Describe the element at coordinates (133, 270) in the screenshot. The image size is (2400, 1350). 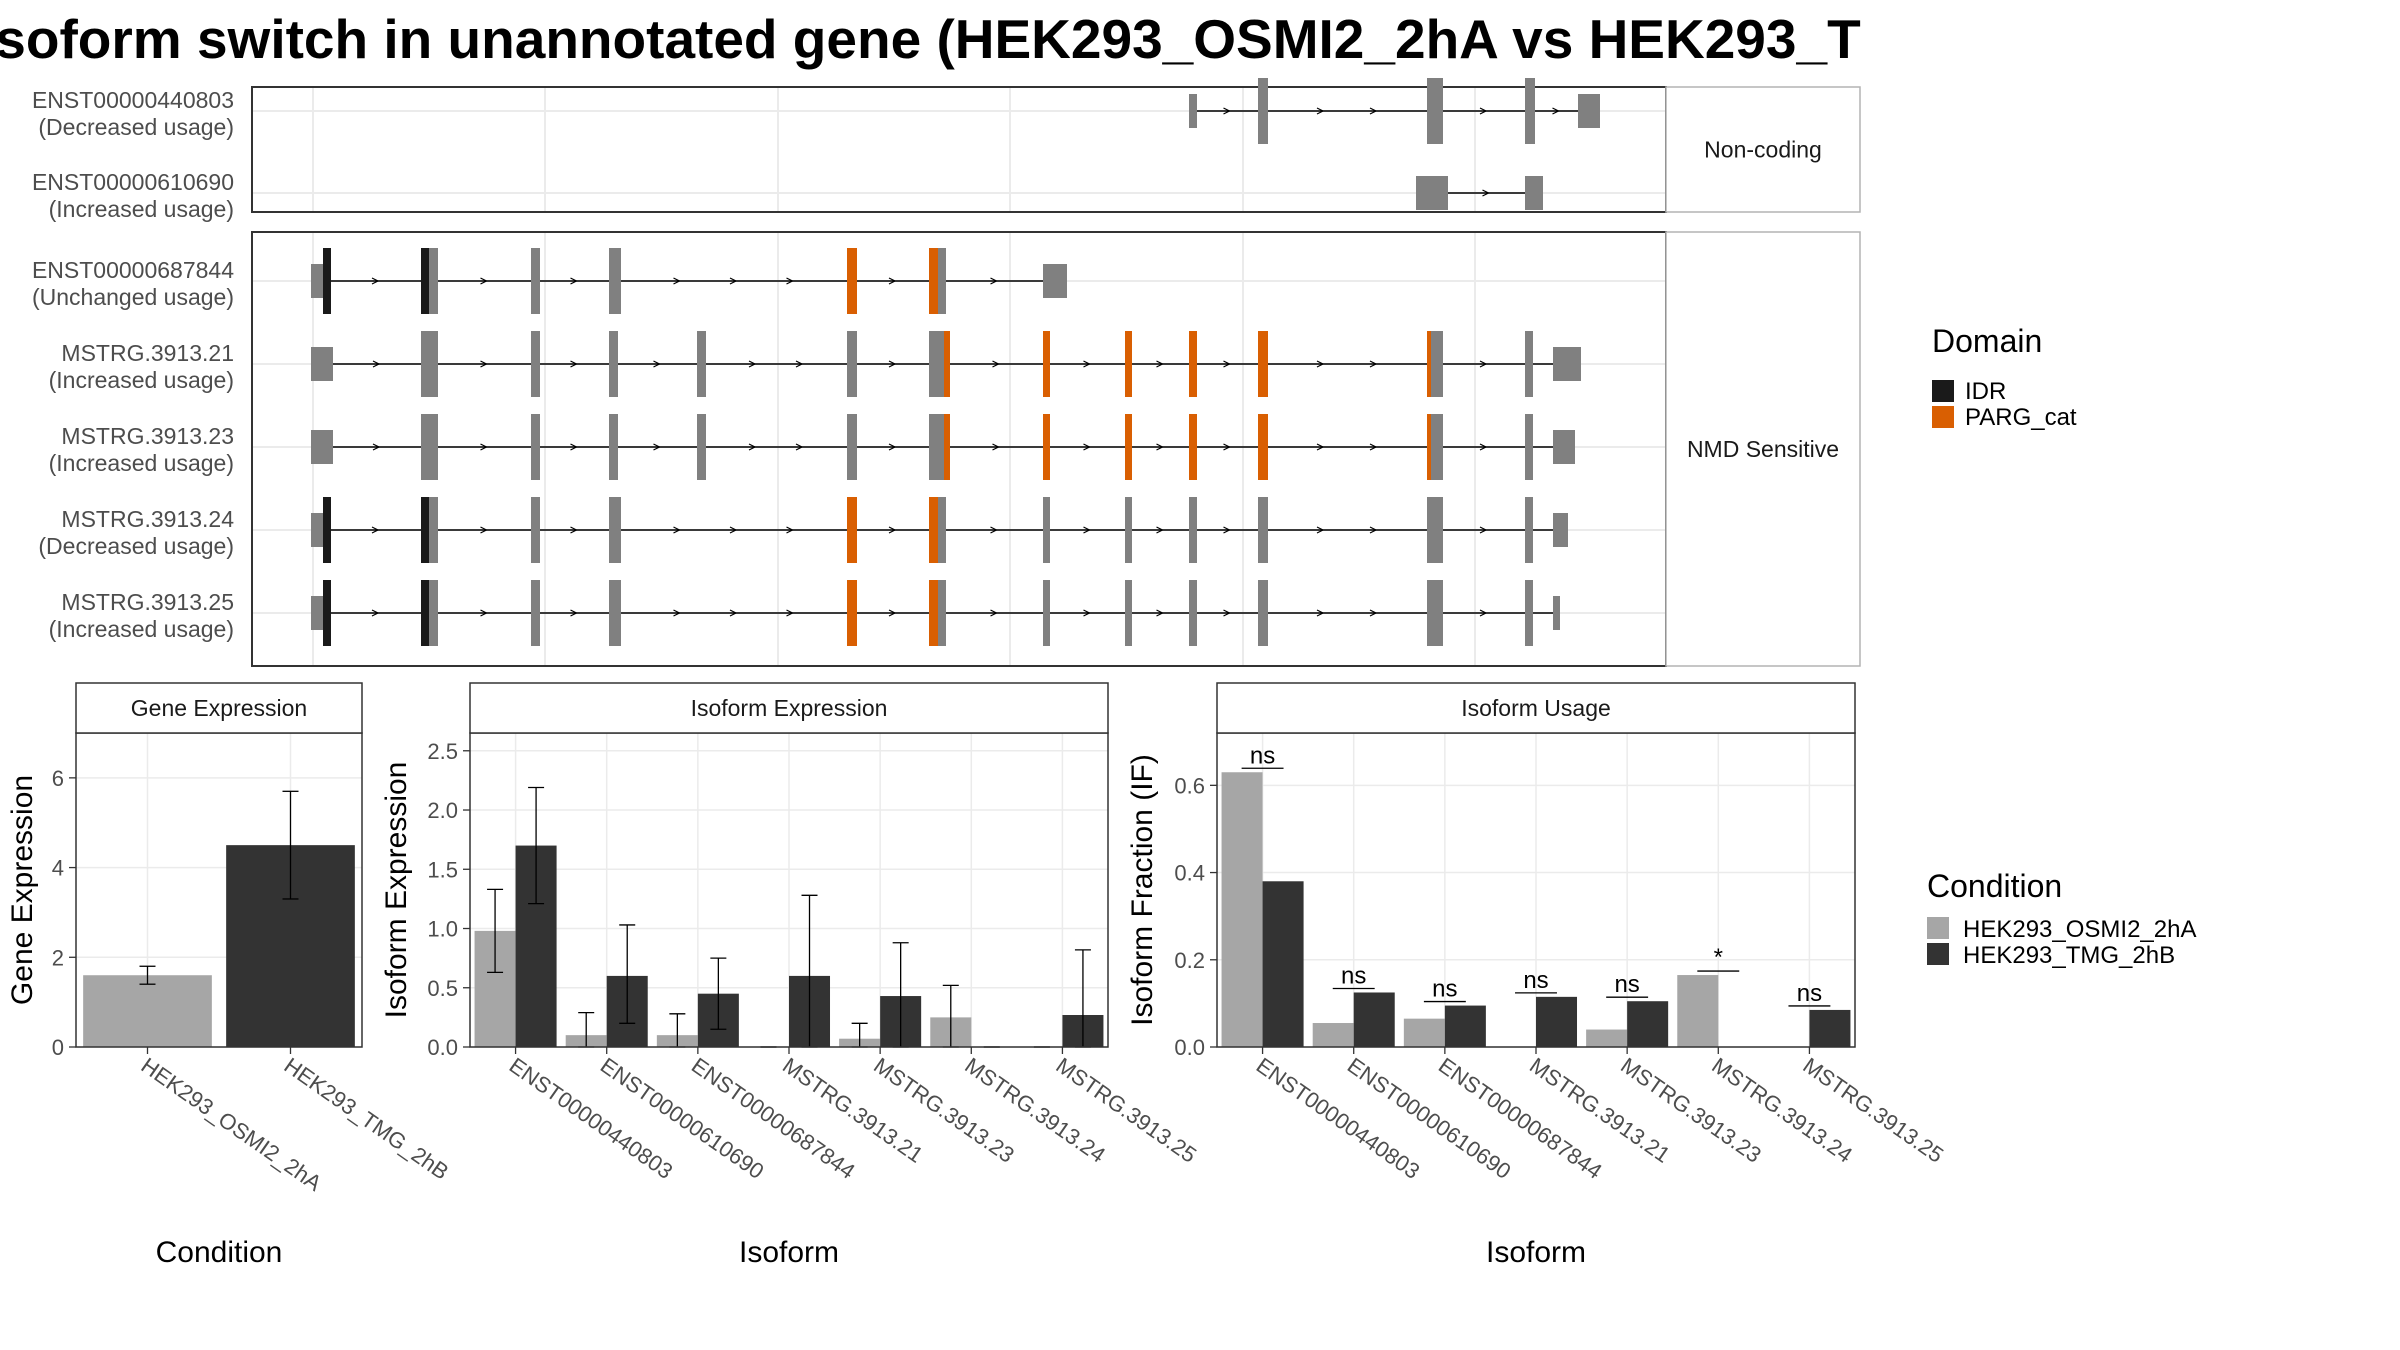
I see `isoform-label: ENST00000687844` at that location.